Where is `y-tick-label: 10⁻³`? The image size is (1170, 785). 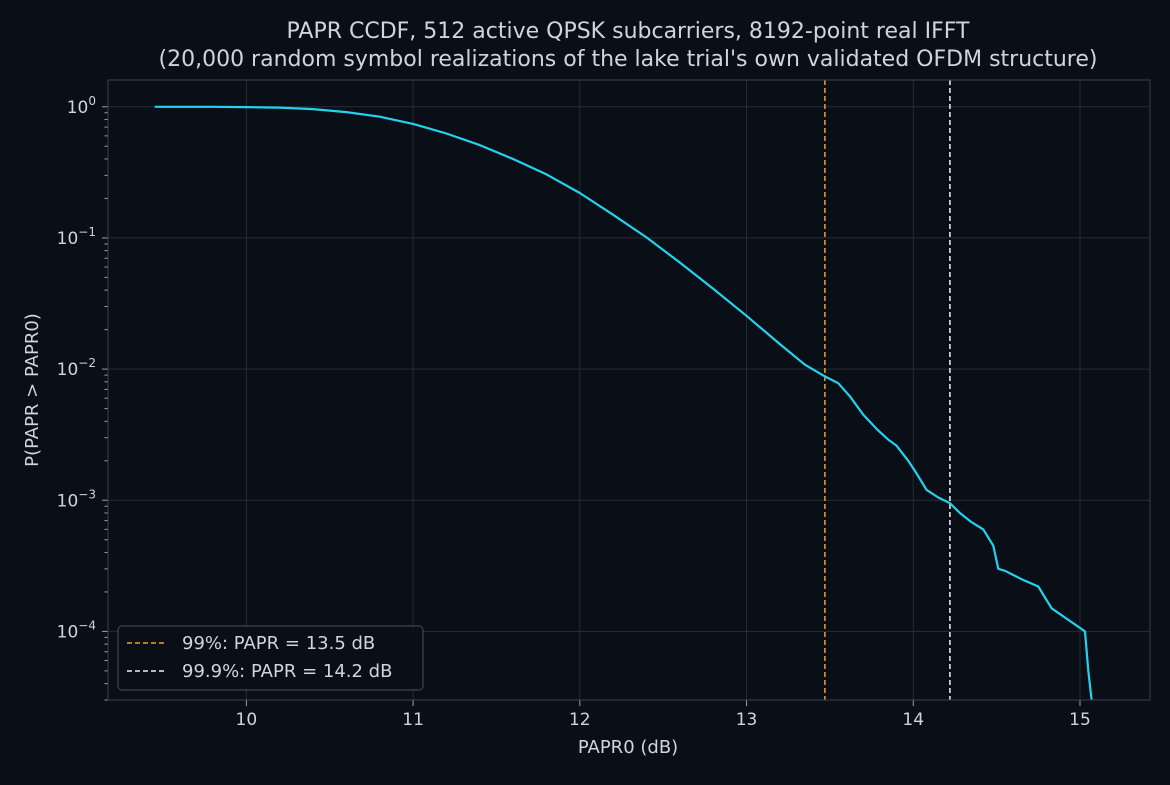
y-tick-label: 10⁻³ is located at coordinates (76, 499).